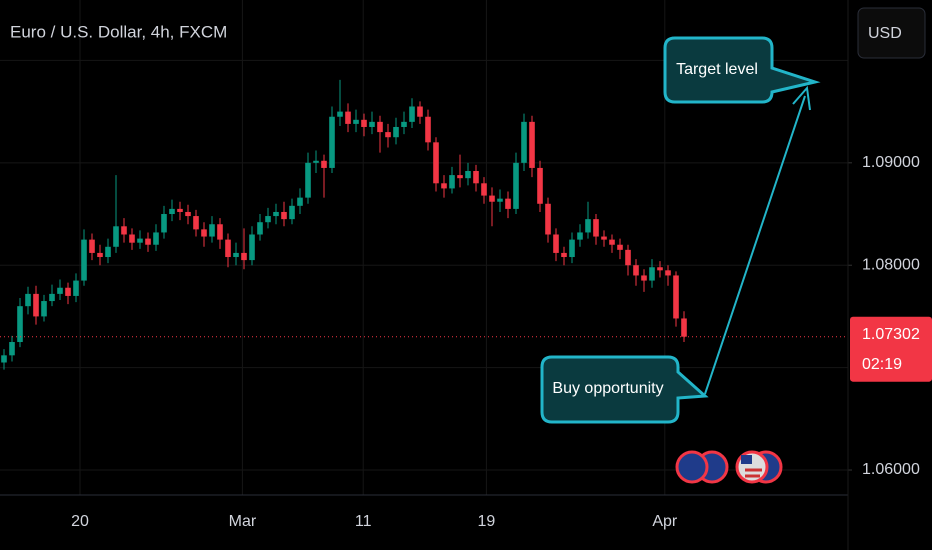 The width and height of the screenshot is (932, 550). Describe the element at coordinates (885, 33) in the screenshot. I see `currency-label: USD` at that location.